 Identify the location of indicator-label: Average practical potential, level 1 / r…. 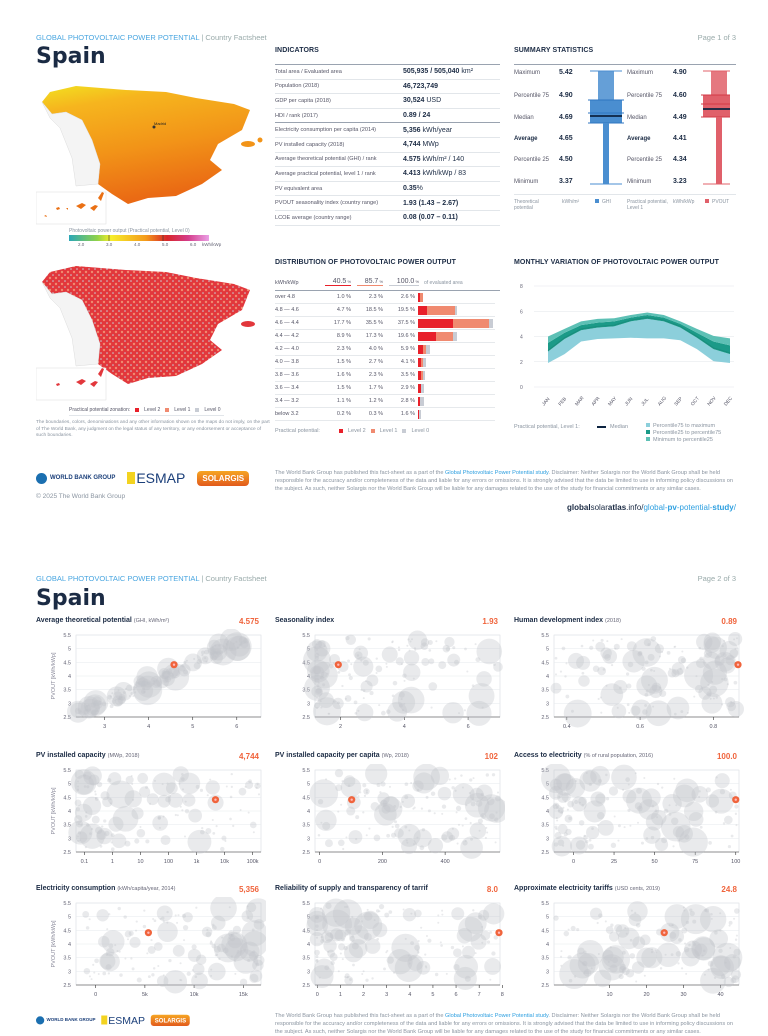
(325, 173).